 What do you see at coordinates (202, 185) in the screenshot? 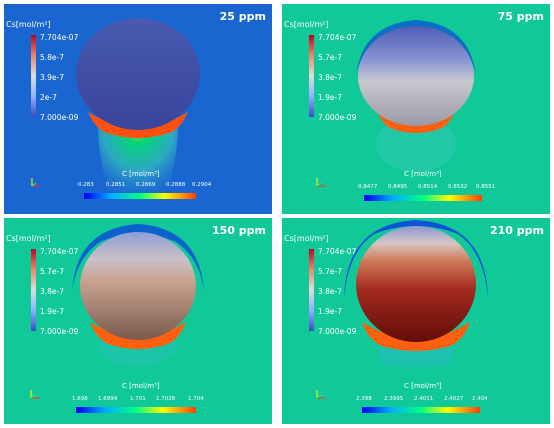
I see `c-tick: 0.2904` at bounding box center [202, 185].